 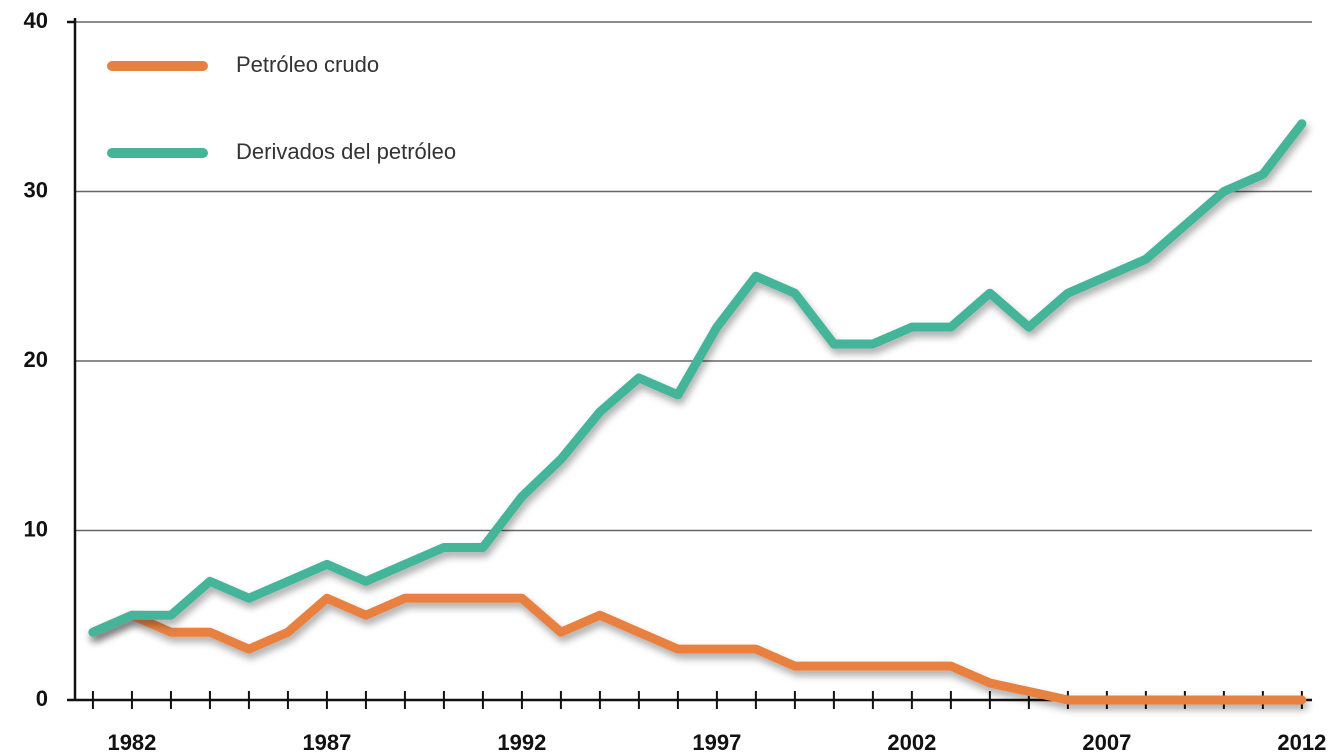 What do you see at coordinates (326, 742) in the screenshot?
I see `x-tick-label: 1987` at bounding box center [326, 742].